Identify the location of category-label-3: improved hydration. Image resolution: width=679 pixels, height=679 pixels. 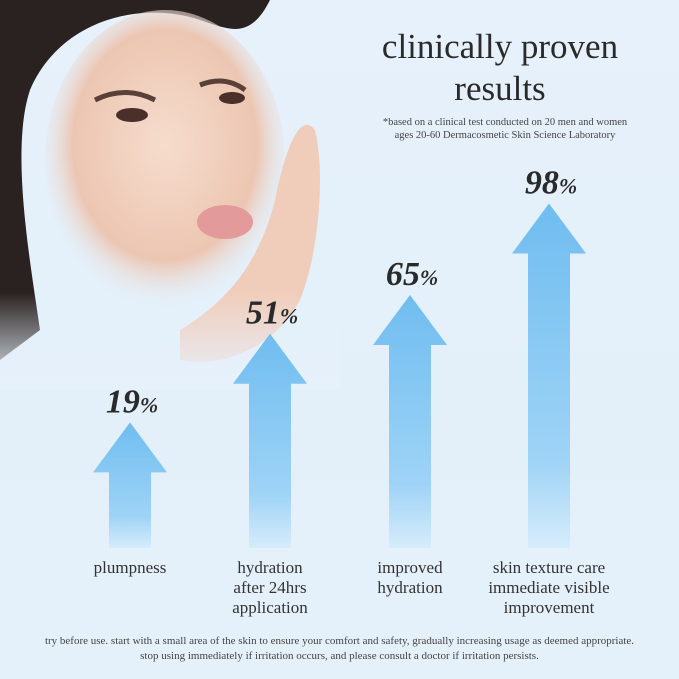
(410, 578).